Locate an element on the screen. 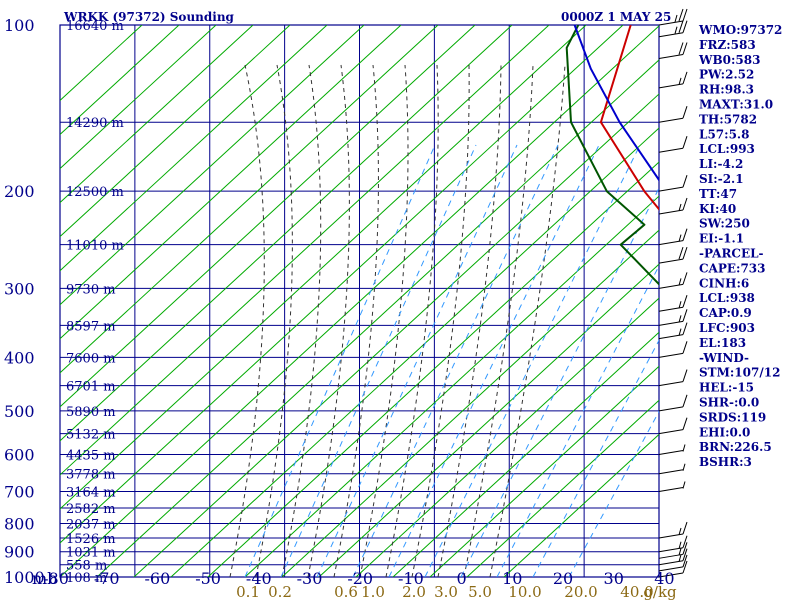 The height and width of the screenshot is (600, 800). mixing-ratio-label: 1.0 is located at coordinates (373, 591).